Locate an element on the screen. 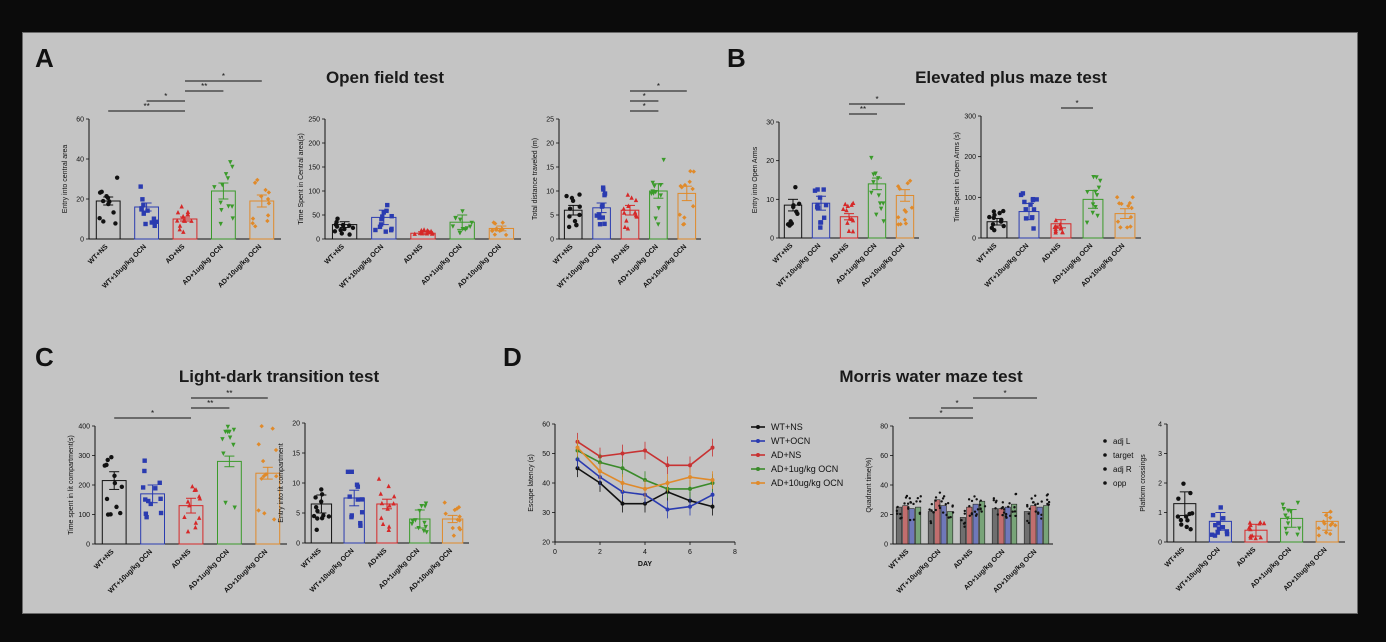 This screenshot has height=642, width=1386. x-axis-label: DAY is located at coordinates (645, 564).